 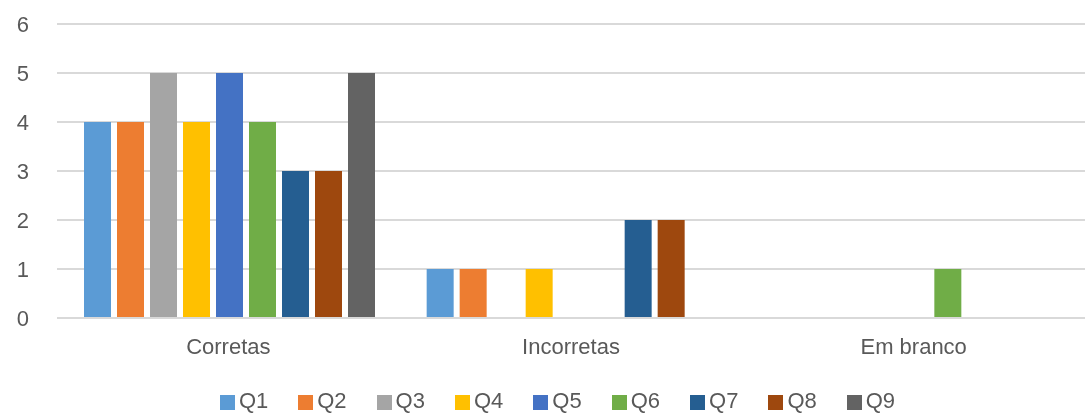 What do you see at coordinates (22, 24) in the screenshot?
I see `y-tick-label: 6` at bounding box center [22, 24].